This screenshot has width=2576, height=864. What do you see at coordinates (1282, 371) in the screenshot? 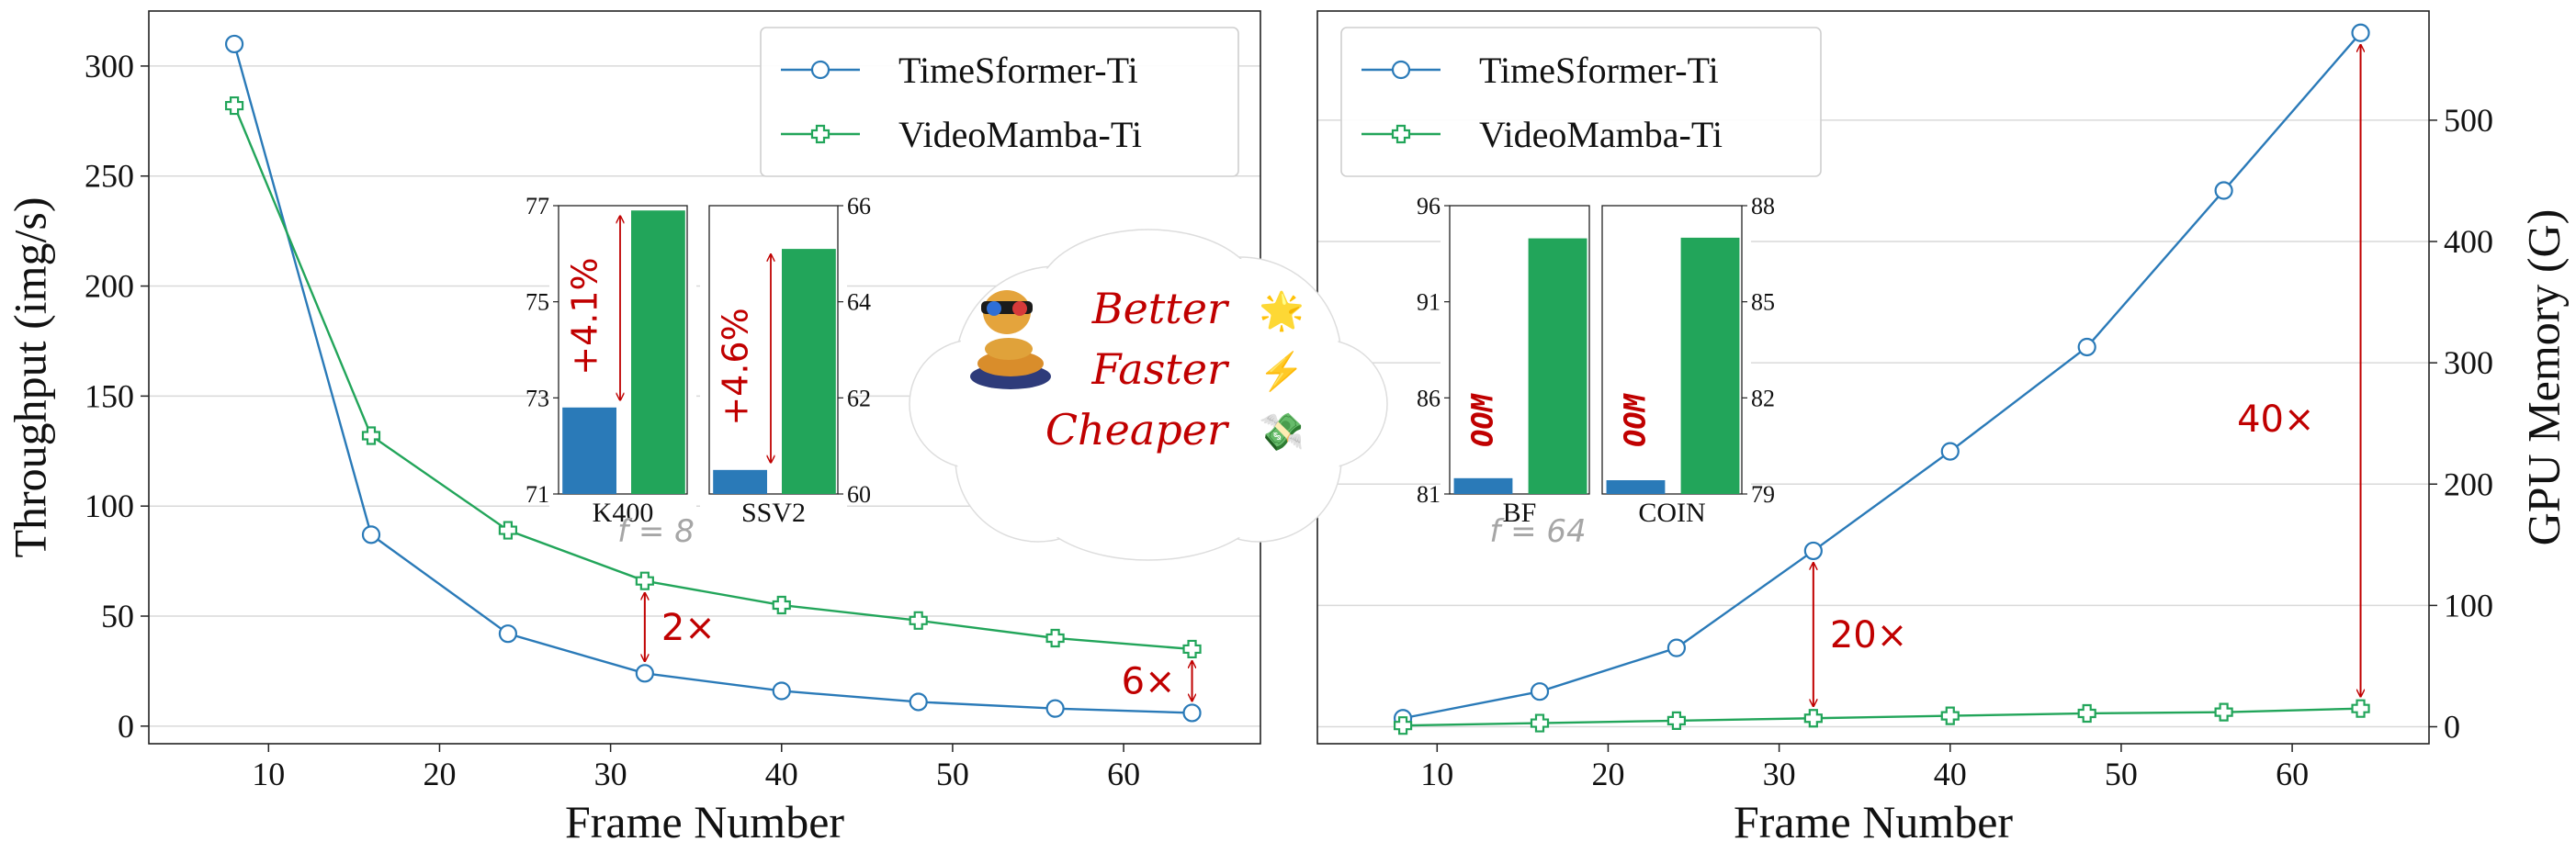
I see `lightning-icon: ⚡` at bounding box center [1282, 371].